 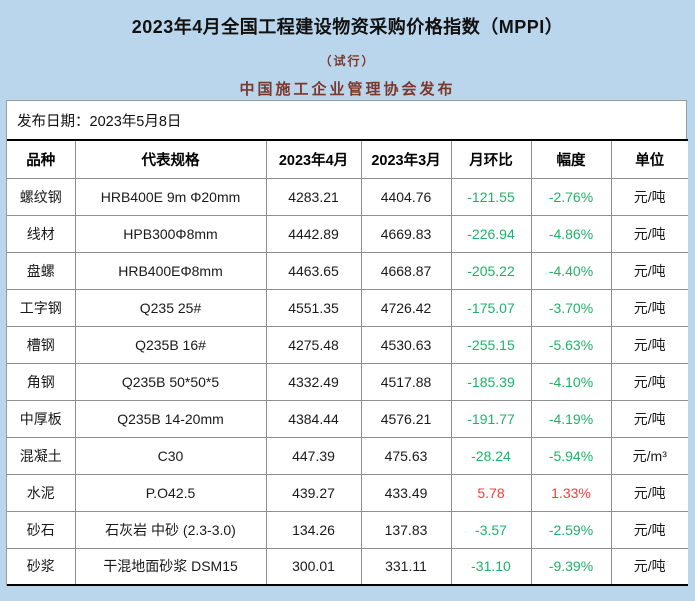 What do you see at coordinates (170, 159) in the screenshot?
I see `column-header-1: 代表规格` at bounding box center [170, 159].